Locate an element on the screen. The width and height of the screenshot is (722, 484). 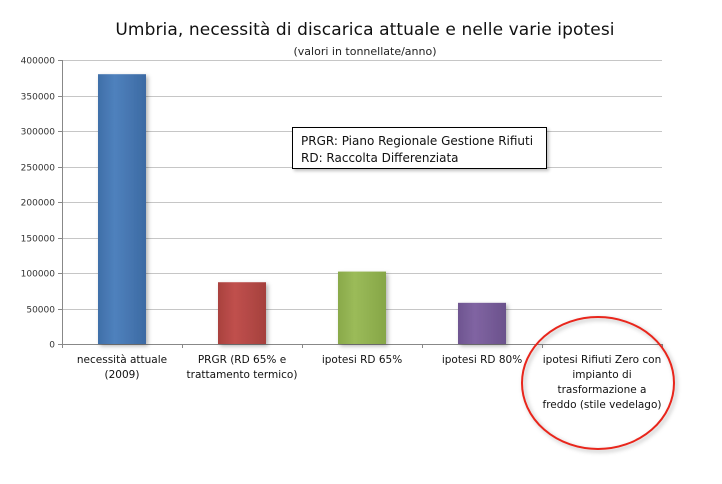
y-tick-label: 300000 is located at coordinates (38, 133).